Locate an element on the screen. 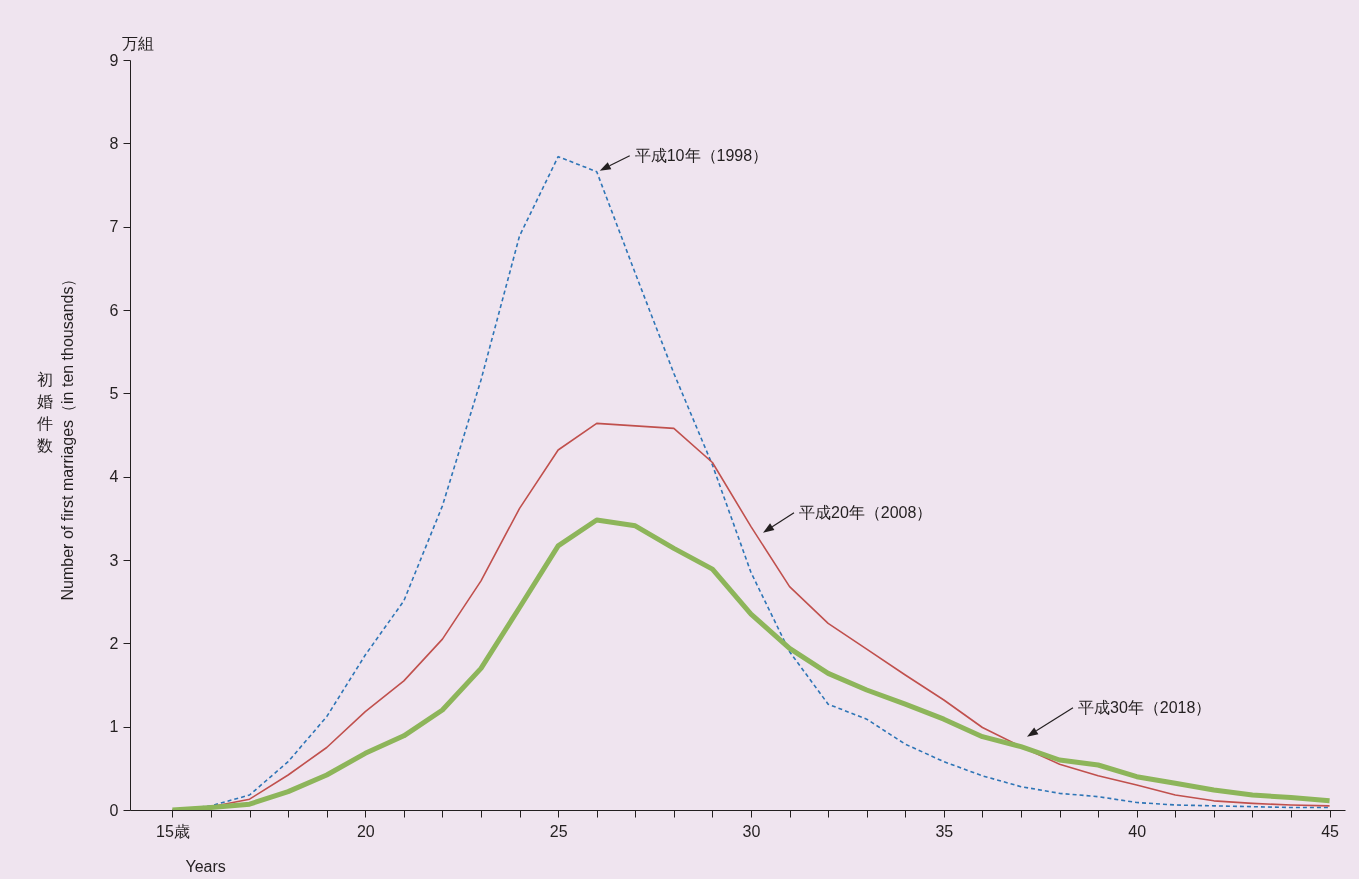  y-tick-label: 6 is located at coordinates (114, 310).